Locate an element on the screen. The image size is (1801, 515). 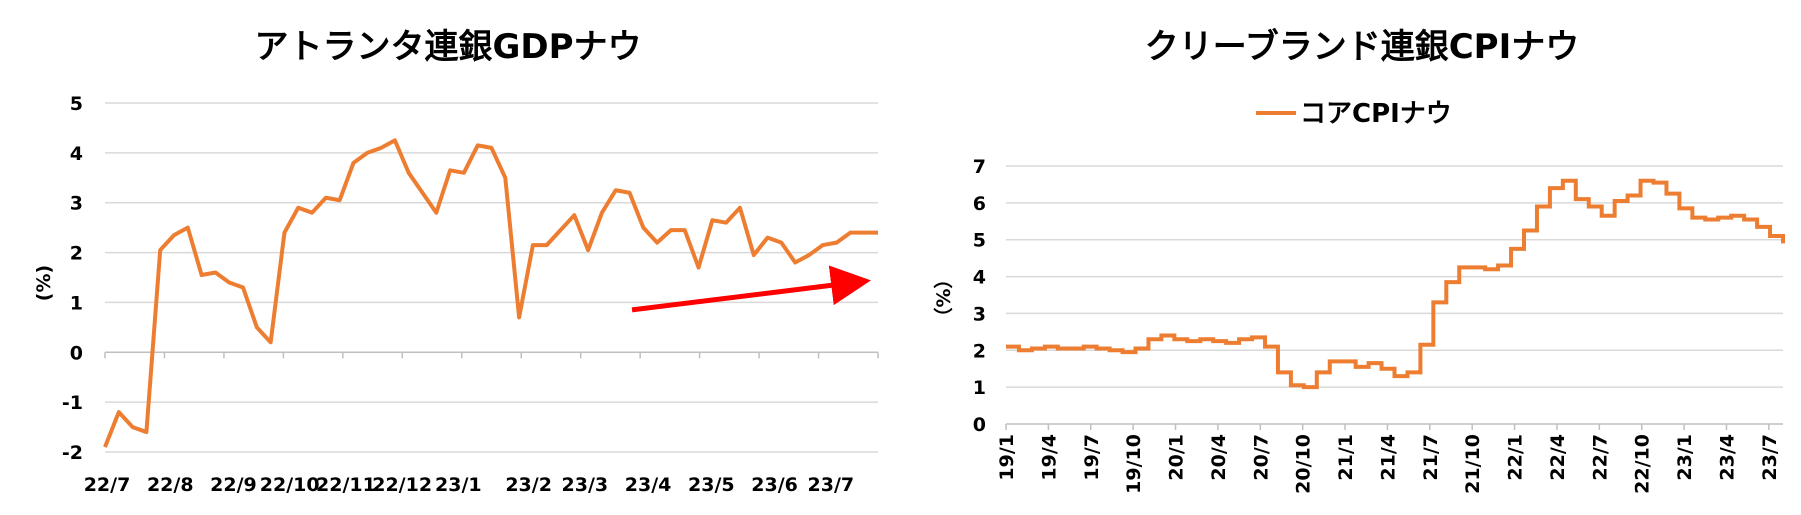
cpinow-y-tick-label: 4 is located at coordinates (979, 278).